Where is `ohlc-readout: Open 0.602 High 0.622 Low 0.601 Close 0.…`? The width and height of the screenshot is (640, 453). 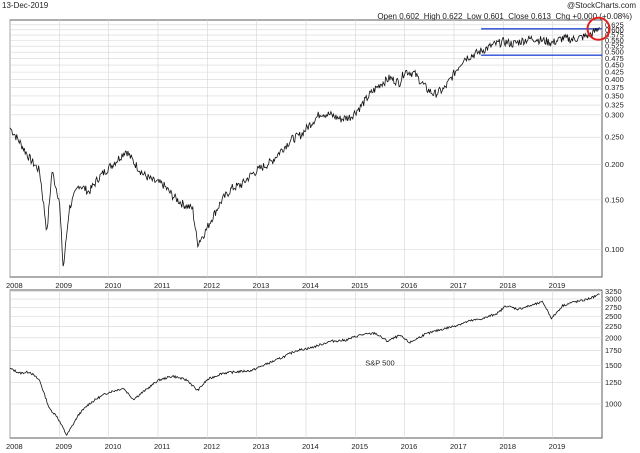 ohlc-readout: Open 0.602 High 0.622 Low 0.601 Close 0.… is located at coordinates (504, 16).